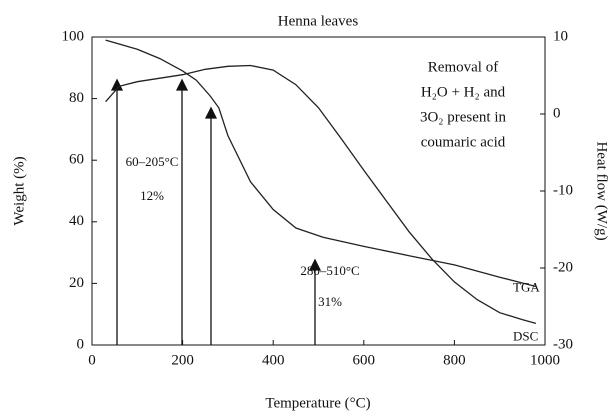  Describe the element at coordinates (76, 160) in the screenshot. I see `y-tick-label: 60` at that location.